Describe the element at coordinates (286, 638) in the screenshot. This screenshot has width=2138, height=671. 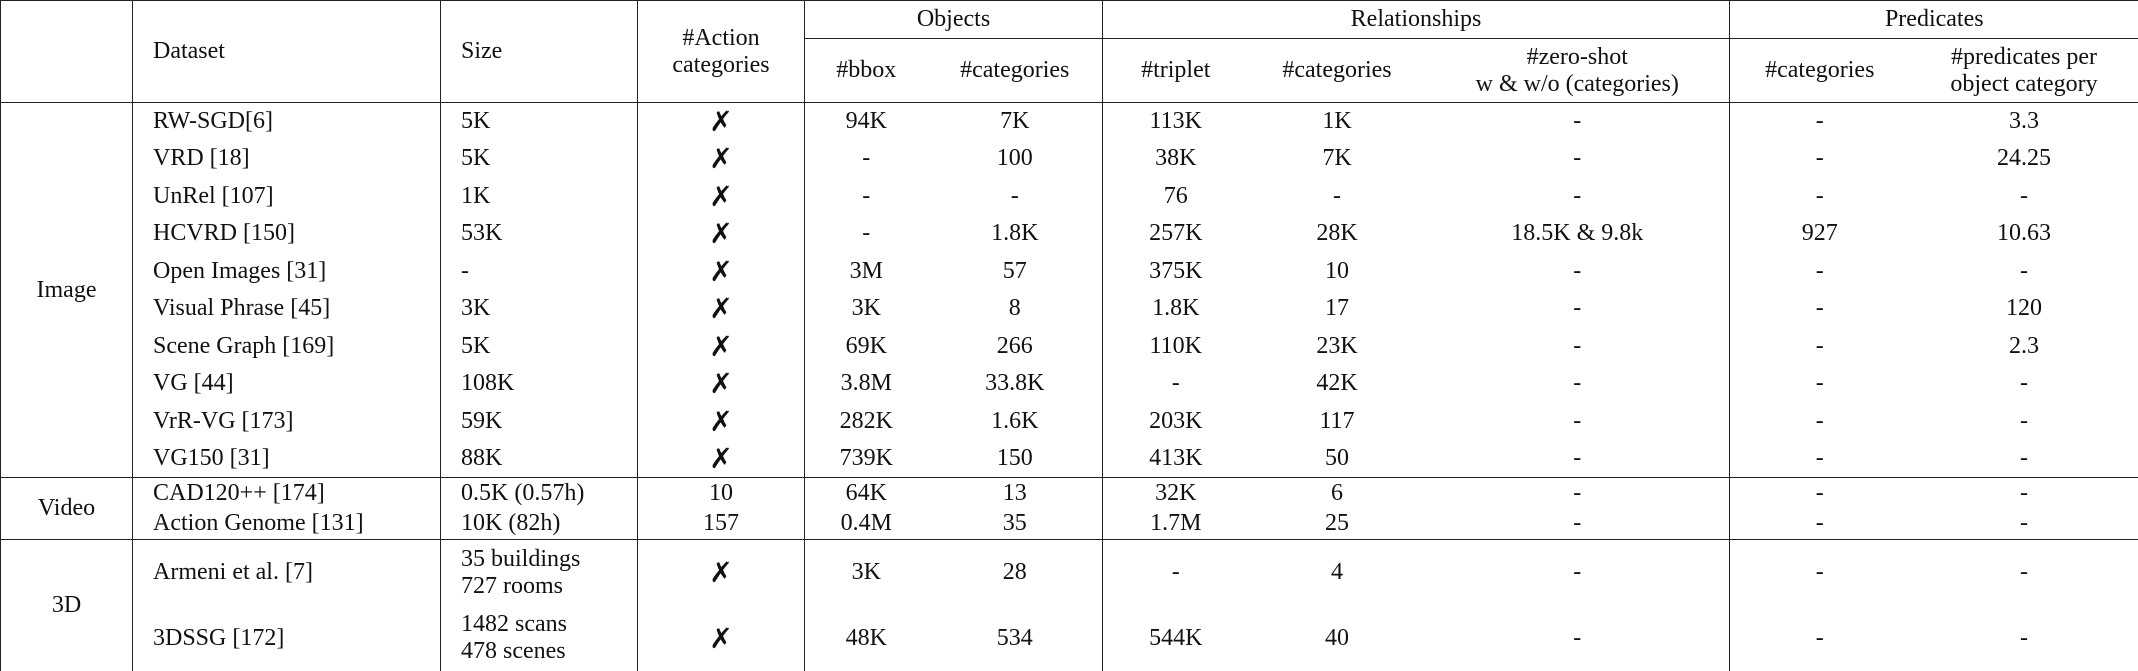
I see `dataset-name: 3DSSG [172]` at that location.